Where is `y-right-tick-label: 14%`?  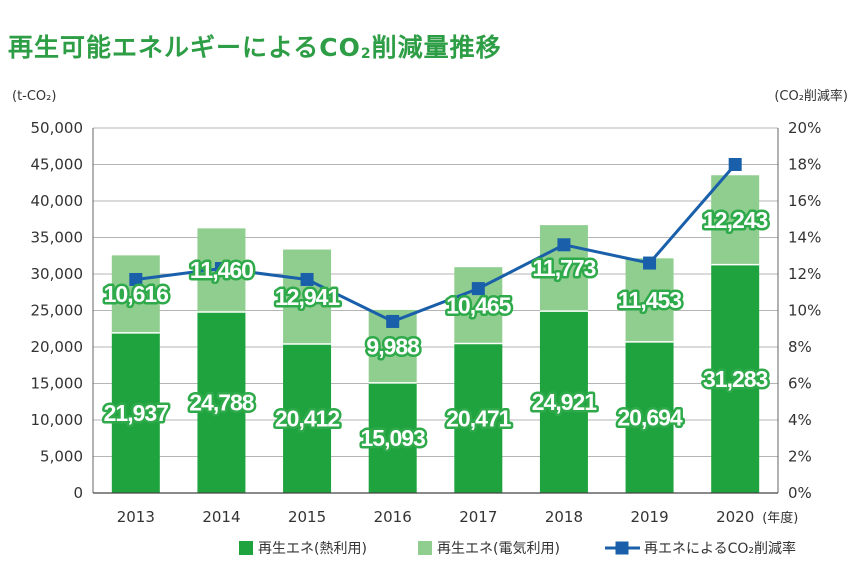 y-right-tick-label: 14% is located at coordinates (804, 238).